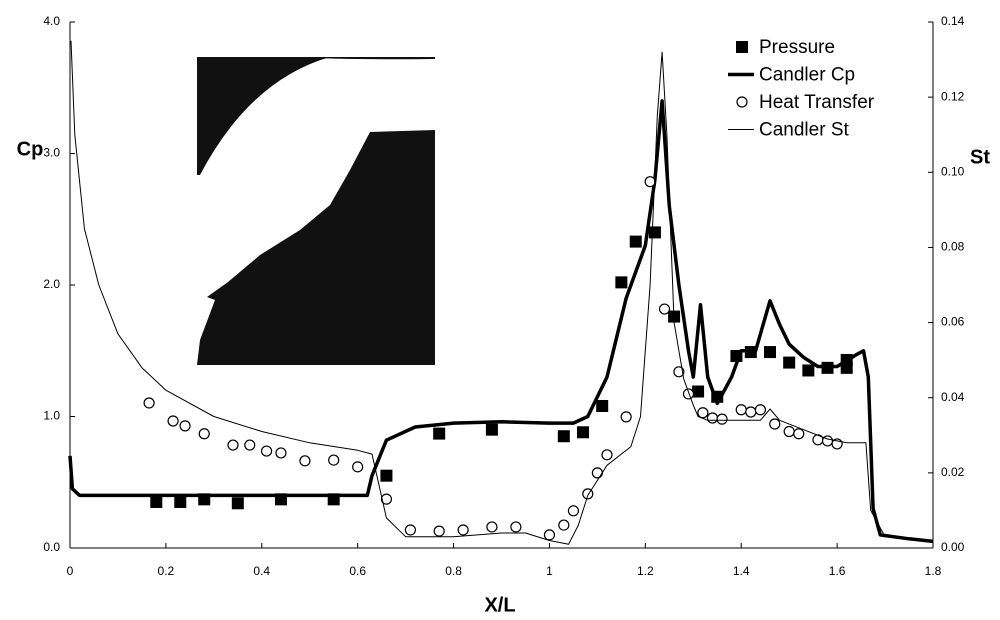 Image resolution: width=1000 pixels, height=620 pixels. Describe the element at coordinates (804, 130) in the screenshot. I see `legend-label: Candler St` at that location.